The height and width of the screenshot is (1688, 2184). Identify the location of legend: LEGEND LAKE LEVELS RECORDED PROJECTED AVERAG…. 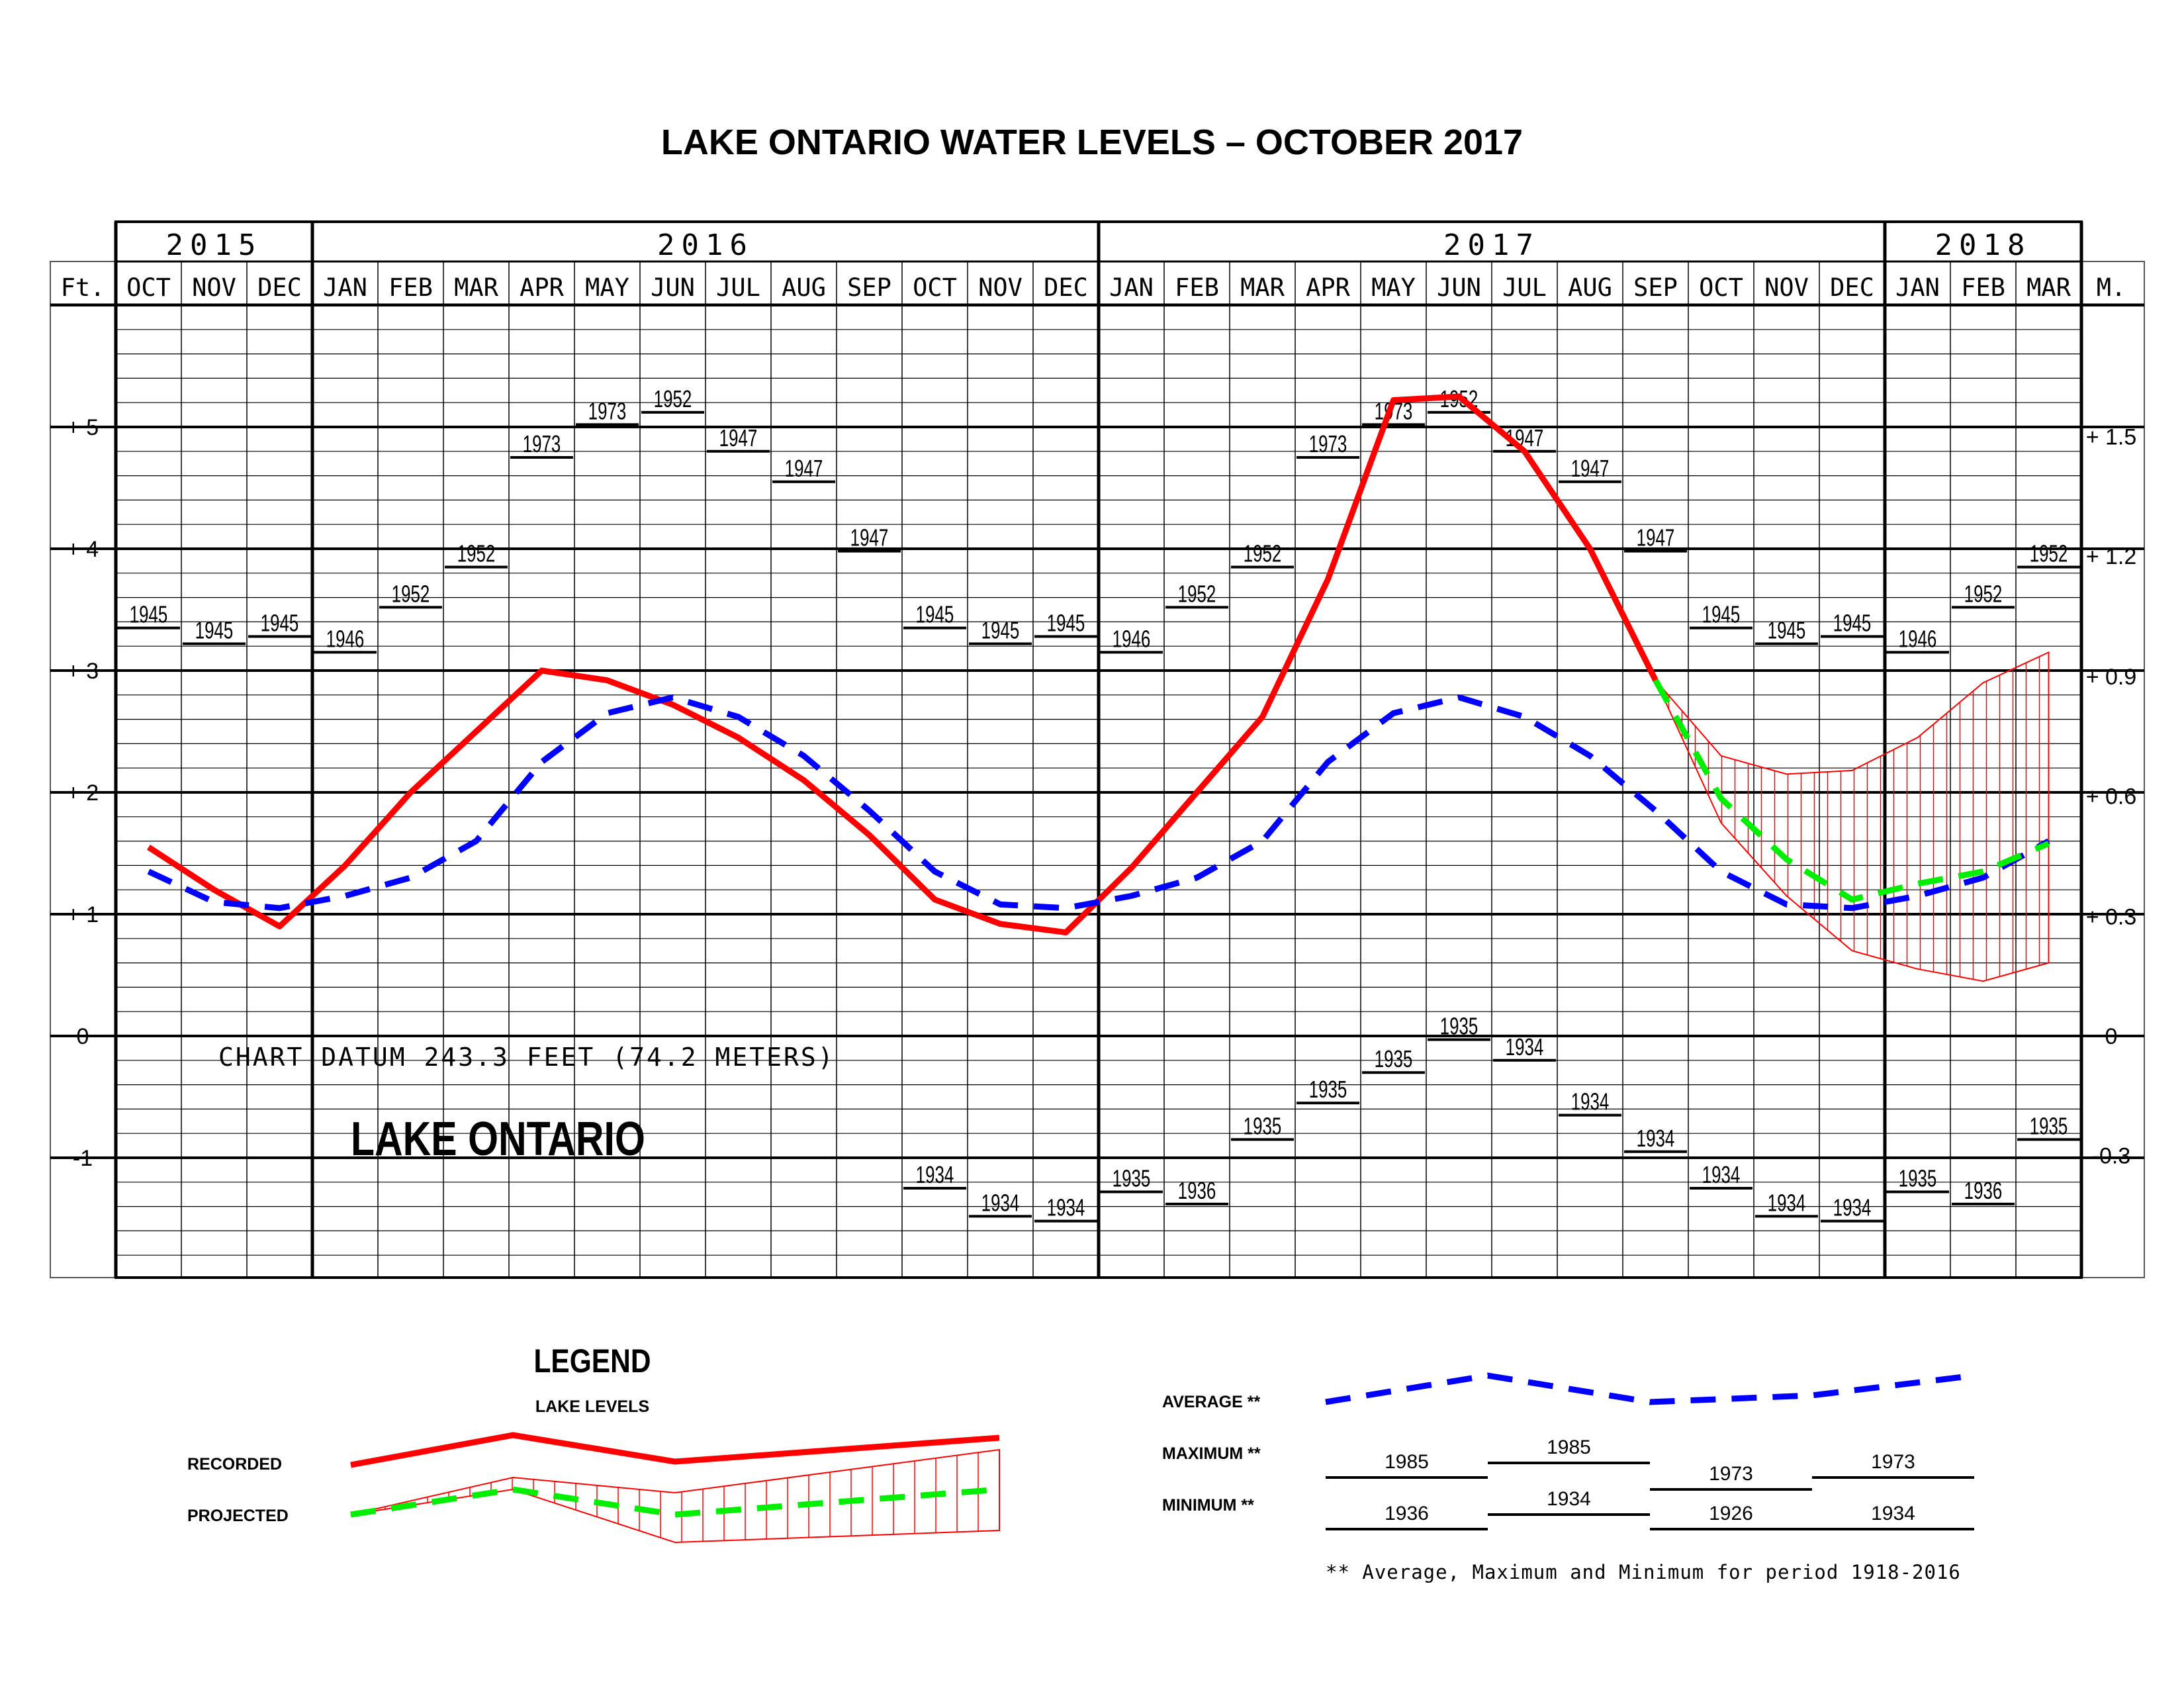
(1081, 1462).